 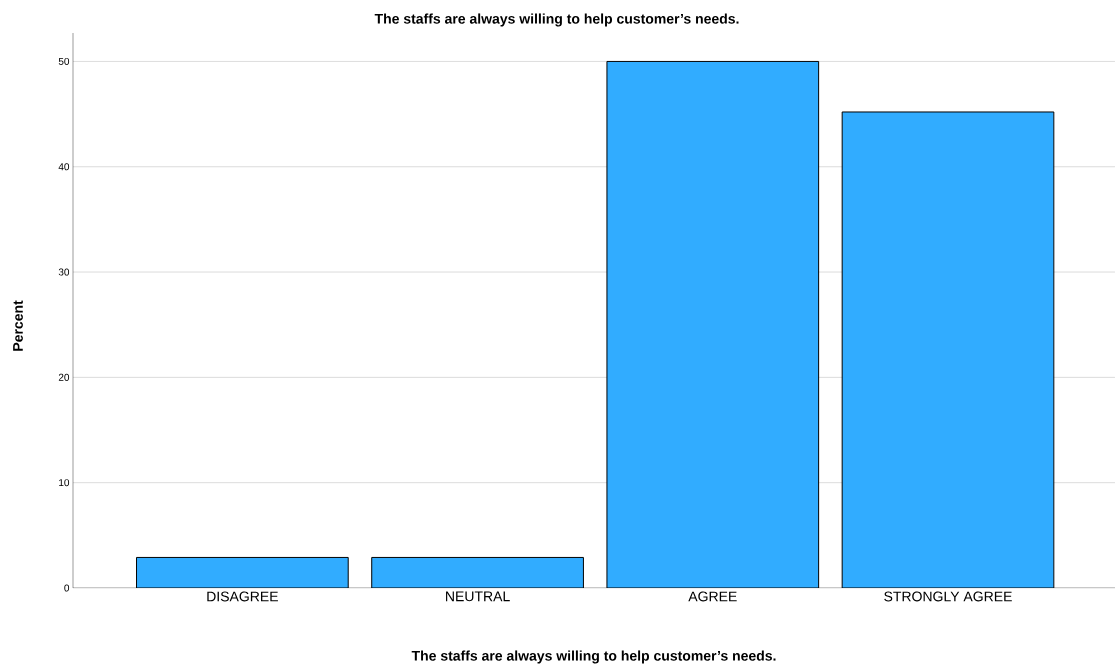 I want to click on chart-title: The staffs are always willing to help customer’s needs., so click(x=556, y=20).